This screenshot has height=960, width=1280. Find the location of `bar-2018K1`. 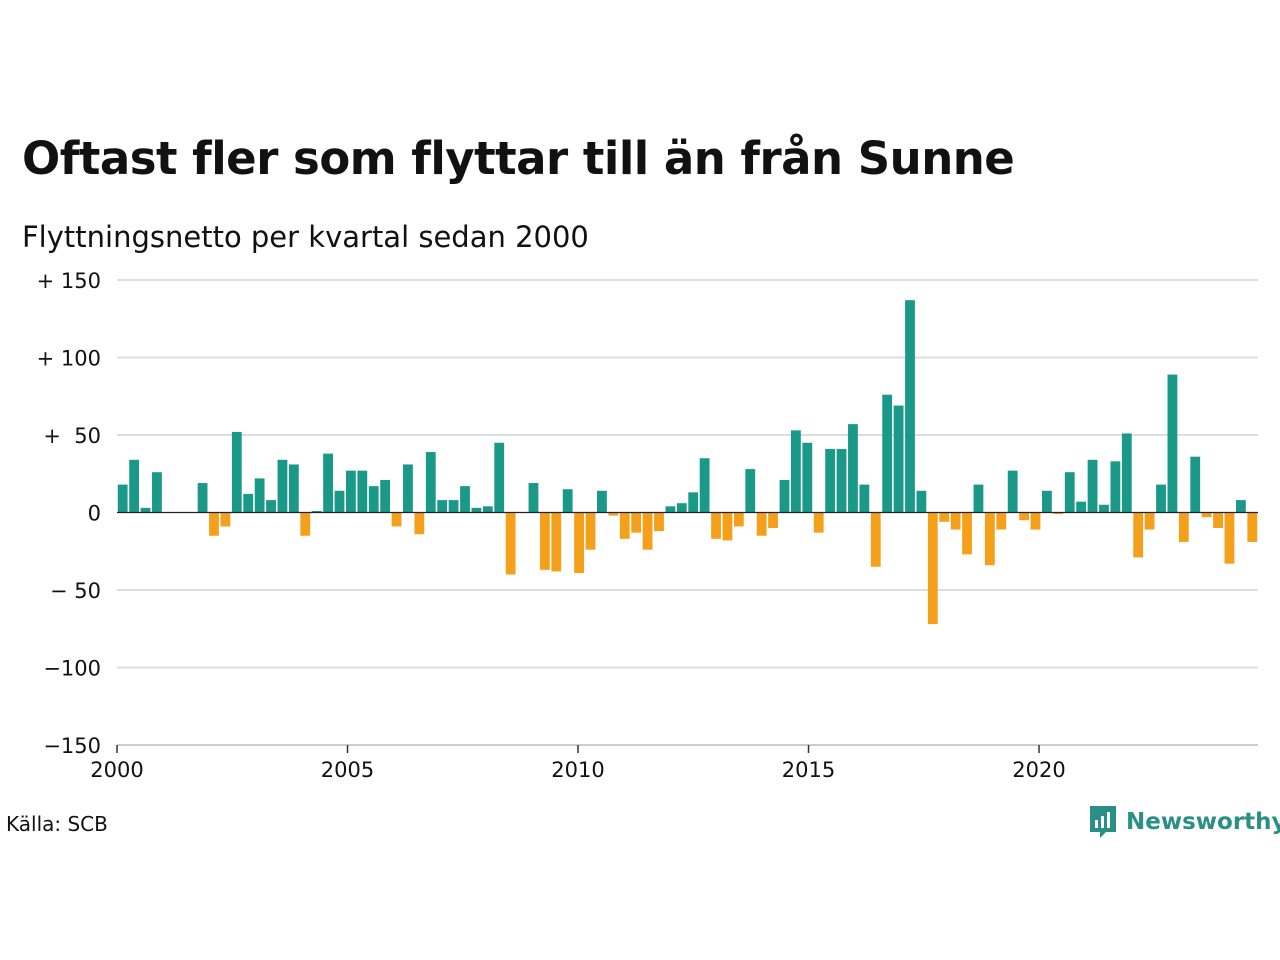

bar-2018K1 is located at coordinates (944, 517).